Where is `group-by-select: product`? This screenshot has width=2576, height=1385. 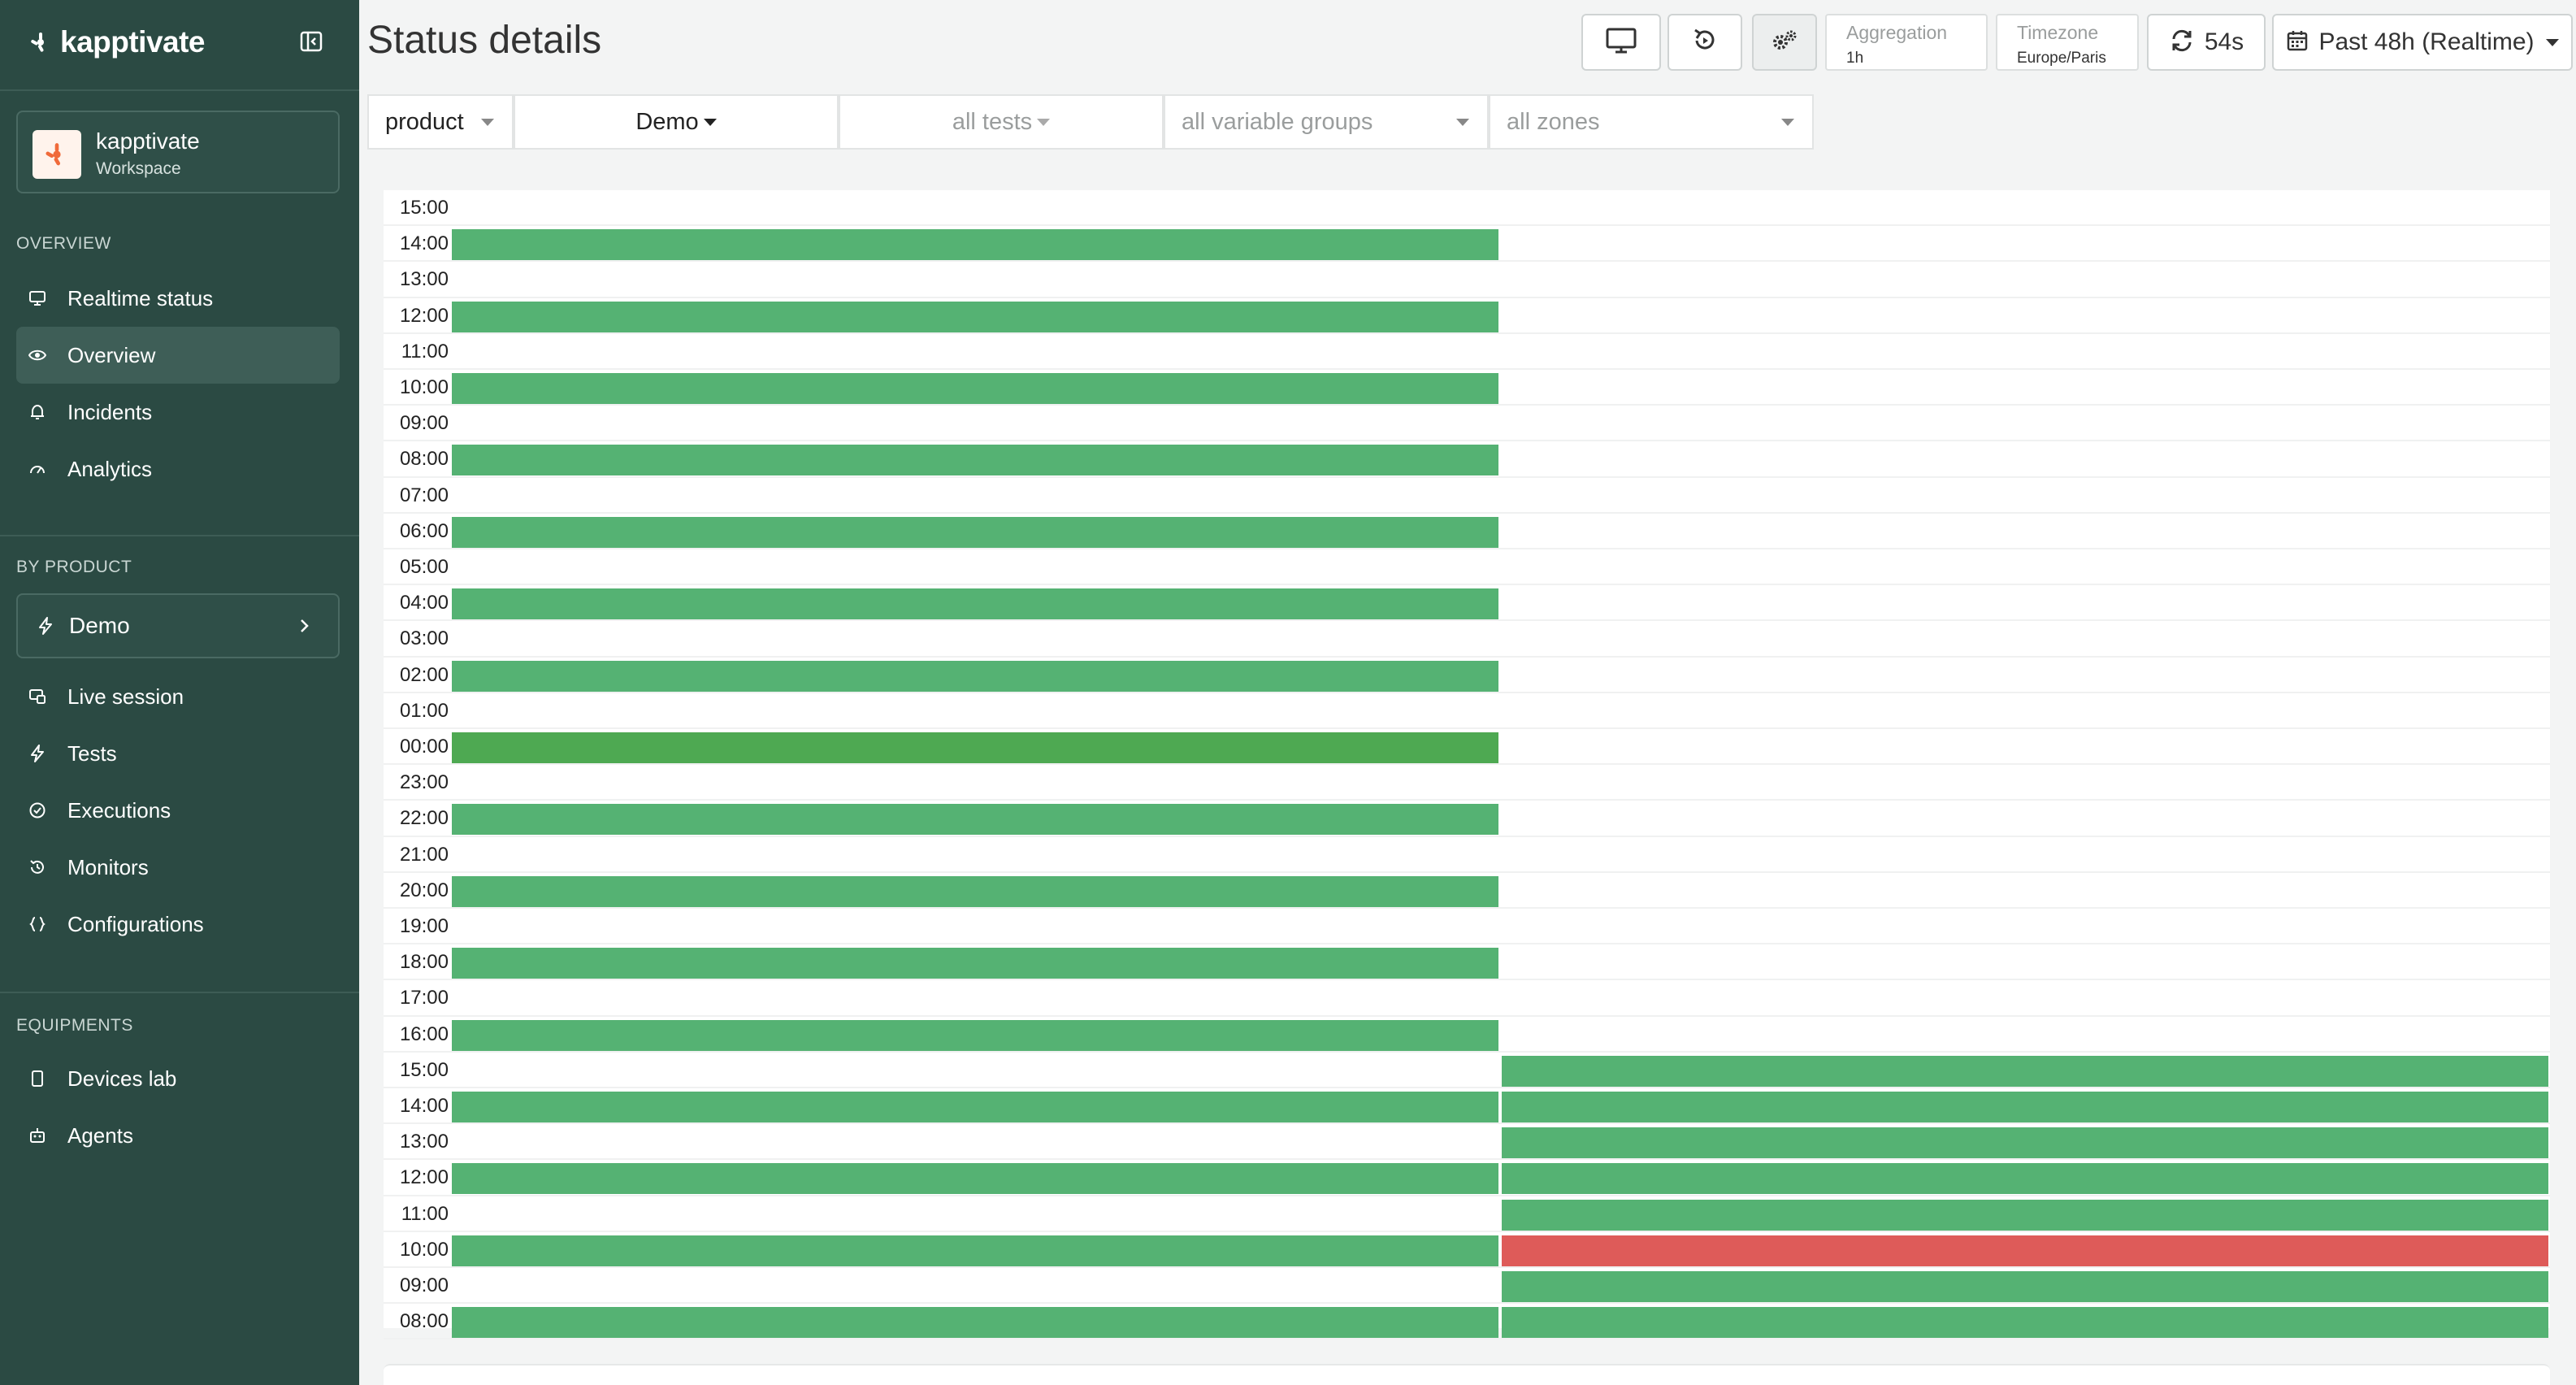 group-by-select: product is located at coordinates (440, 122).